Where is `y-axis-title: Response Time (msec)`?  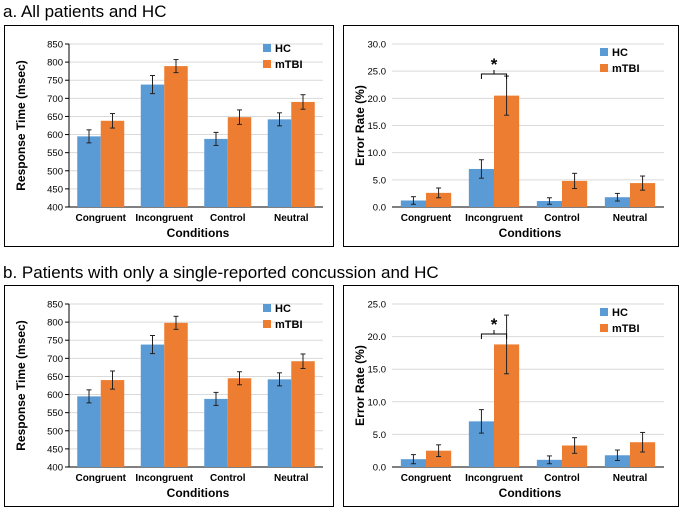
y-axis-title: Response Time (msec) is located at coordinates (21, 385).